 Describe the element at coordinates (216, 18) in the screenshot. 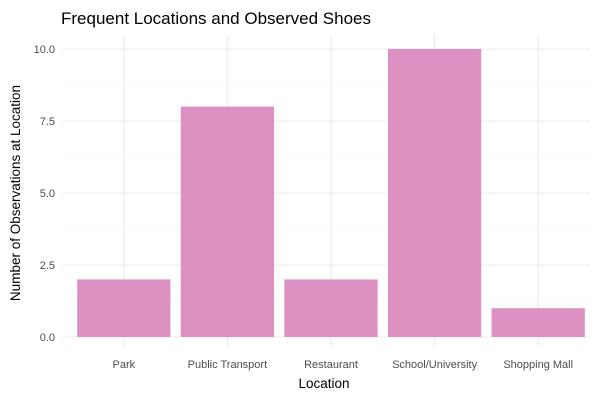

I see `chart-title: Frequent Locations and Observed Shoes` at that location.